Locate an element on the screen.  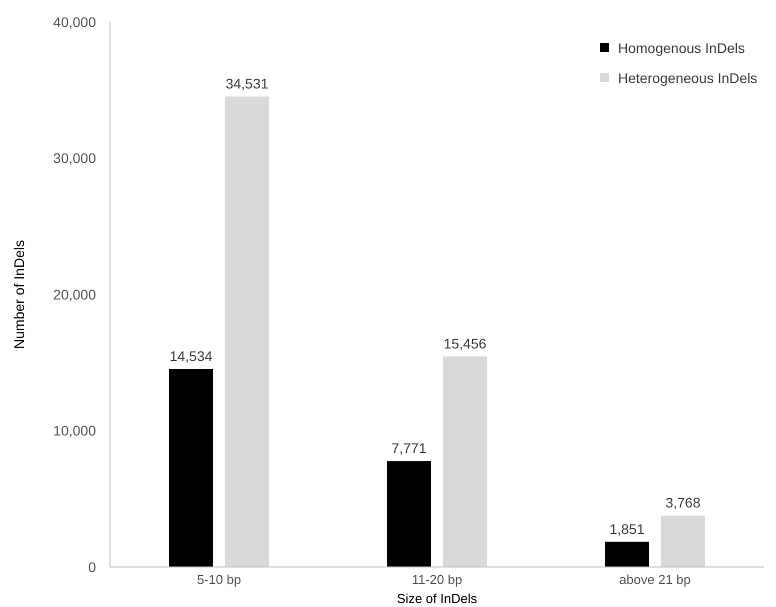
y-tick-label: 40,000 is located at coordinates (74, 22).